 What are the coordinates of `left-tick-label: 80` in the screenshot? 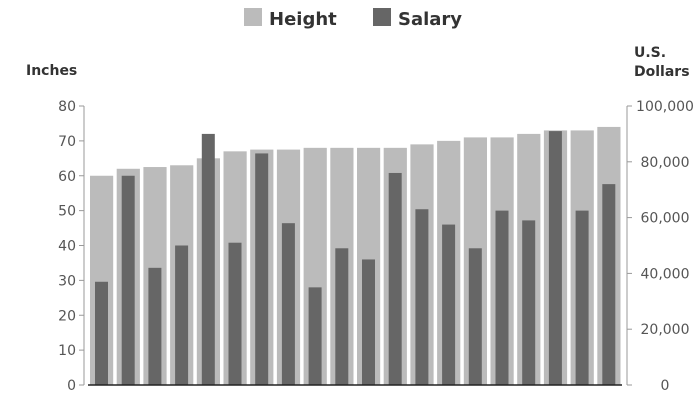 It's located at (67, 107).